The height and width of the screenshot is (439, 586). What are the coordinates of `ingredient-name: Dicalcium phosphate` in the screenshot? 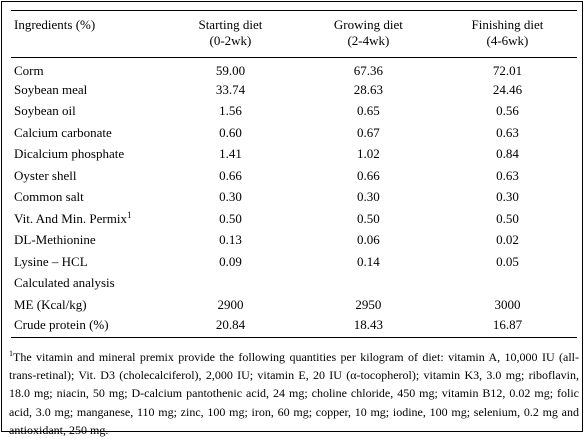 It's located at (86, 155).